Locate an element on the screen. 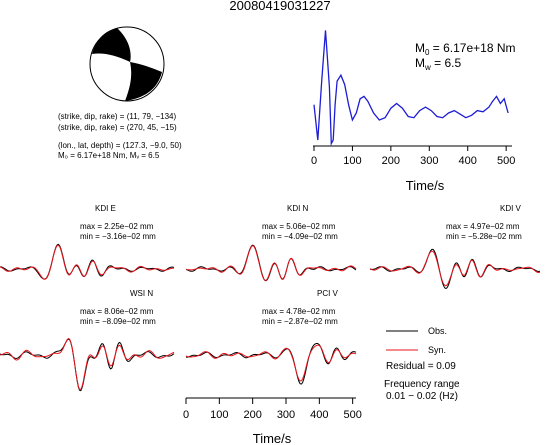  stf-tick-label: 300 is located at coordinates (429, 161).